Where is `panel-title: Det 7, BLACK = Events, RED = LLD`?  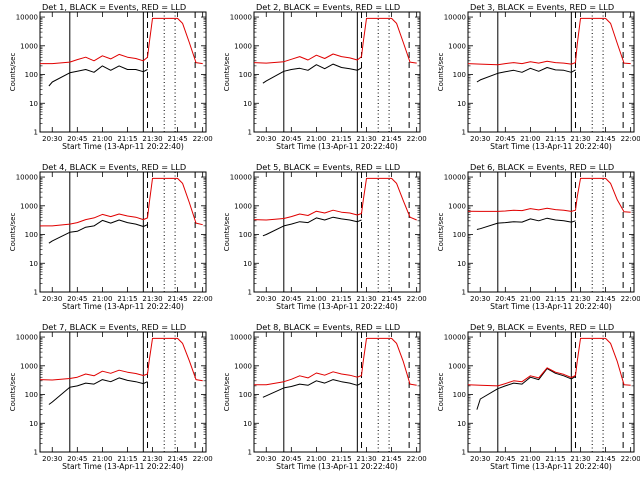
panel-title: Det 7, BLACK = Events, RED = LLD is located at coordinates (114, 327).